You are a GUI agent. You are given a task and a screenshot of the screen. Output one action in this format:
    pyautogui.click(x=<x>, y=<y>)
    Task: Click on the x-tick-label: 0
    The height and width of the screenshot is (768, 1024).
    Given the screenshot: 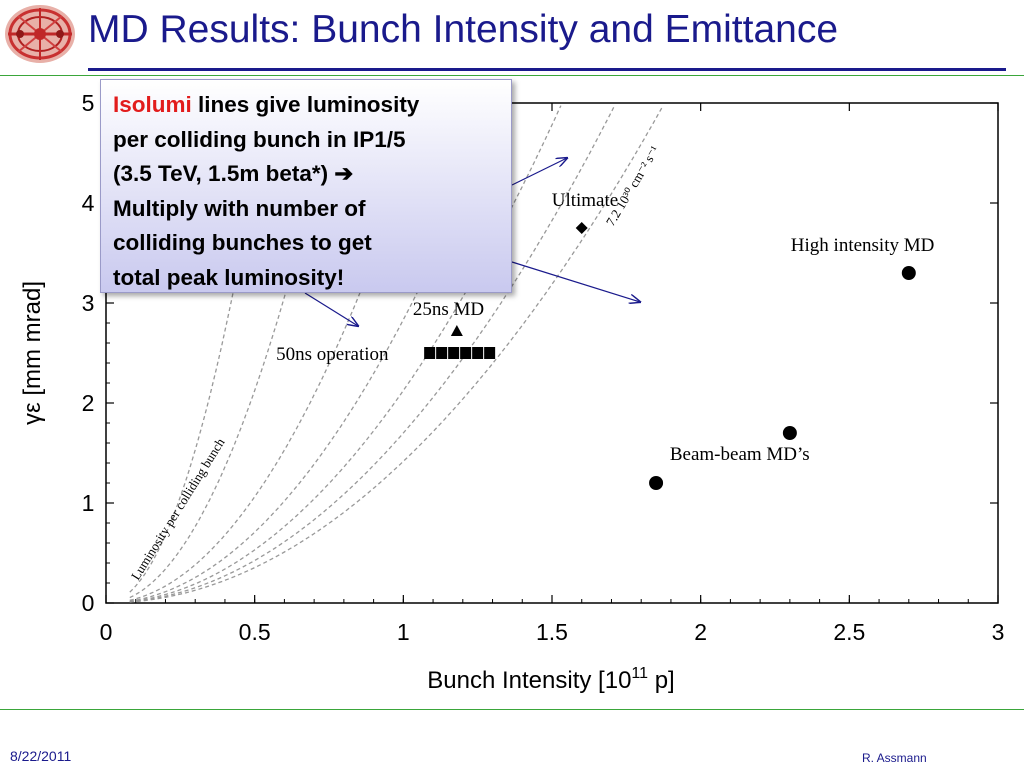 What is the action you would take?
    pyautogui.click(x=106, y=632)
    